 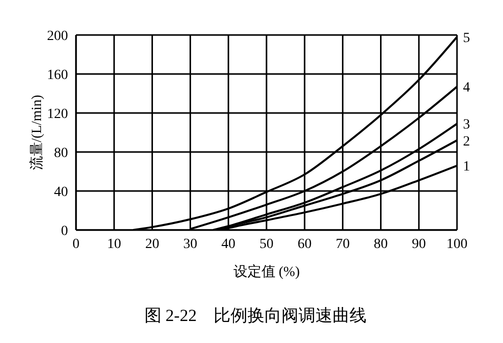 I want to click on y-tick-label: 80, so click(x=61, y=153).